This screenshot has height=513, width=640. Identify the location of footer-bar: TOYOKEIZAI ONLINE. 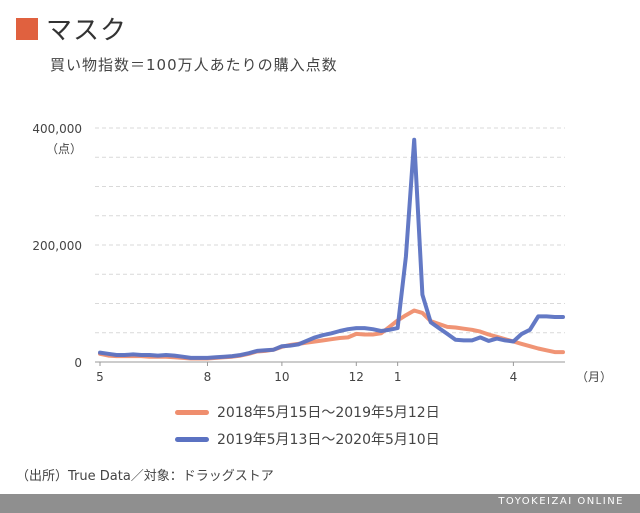
(320, 503).